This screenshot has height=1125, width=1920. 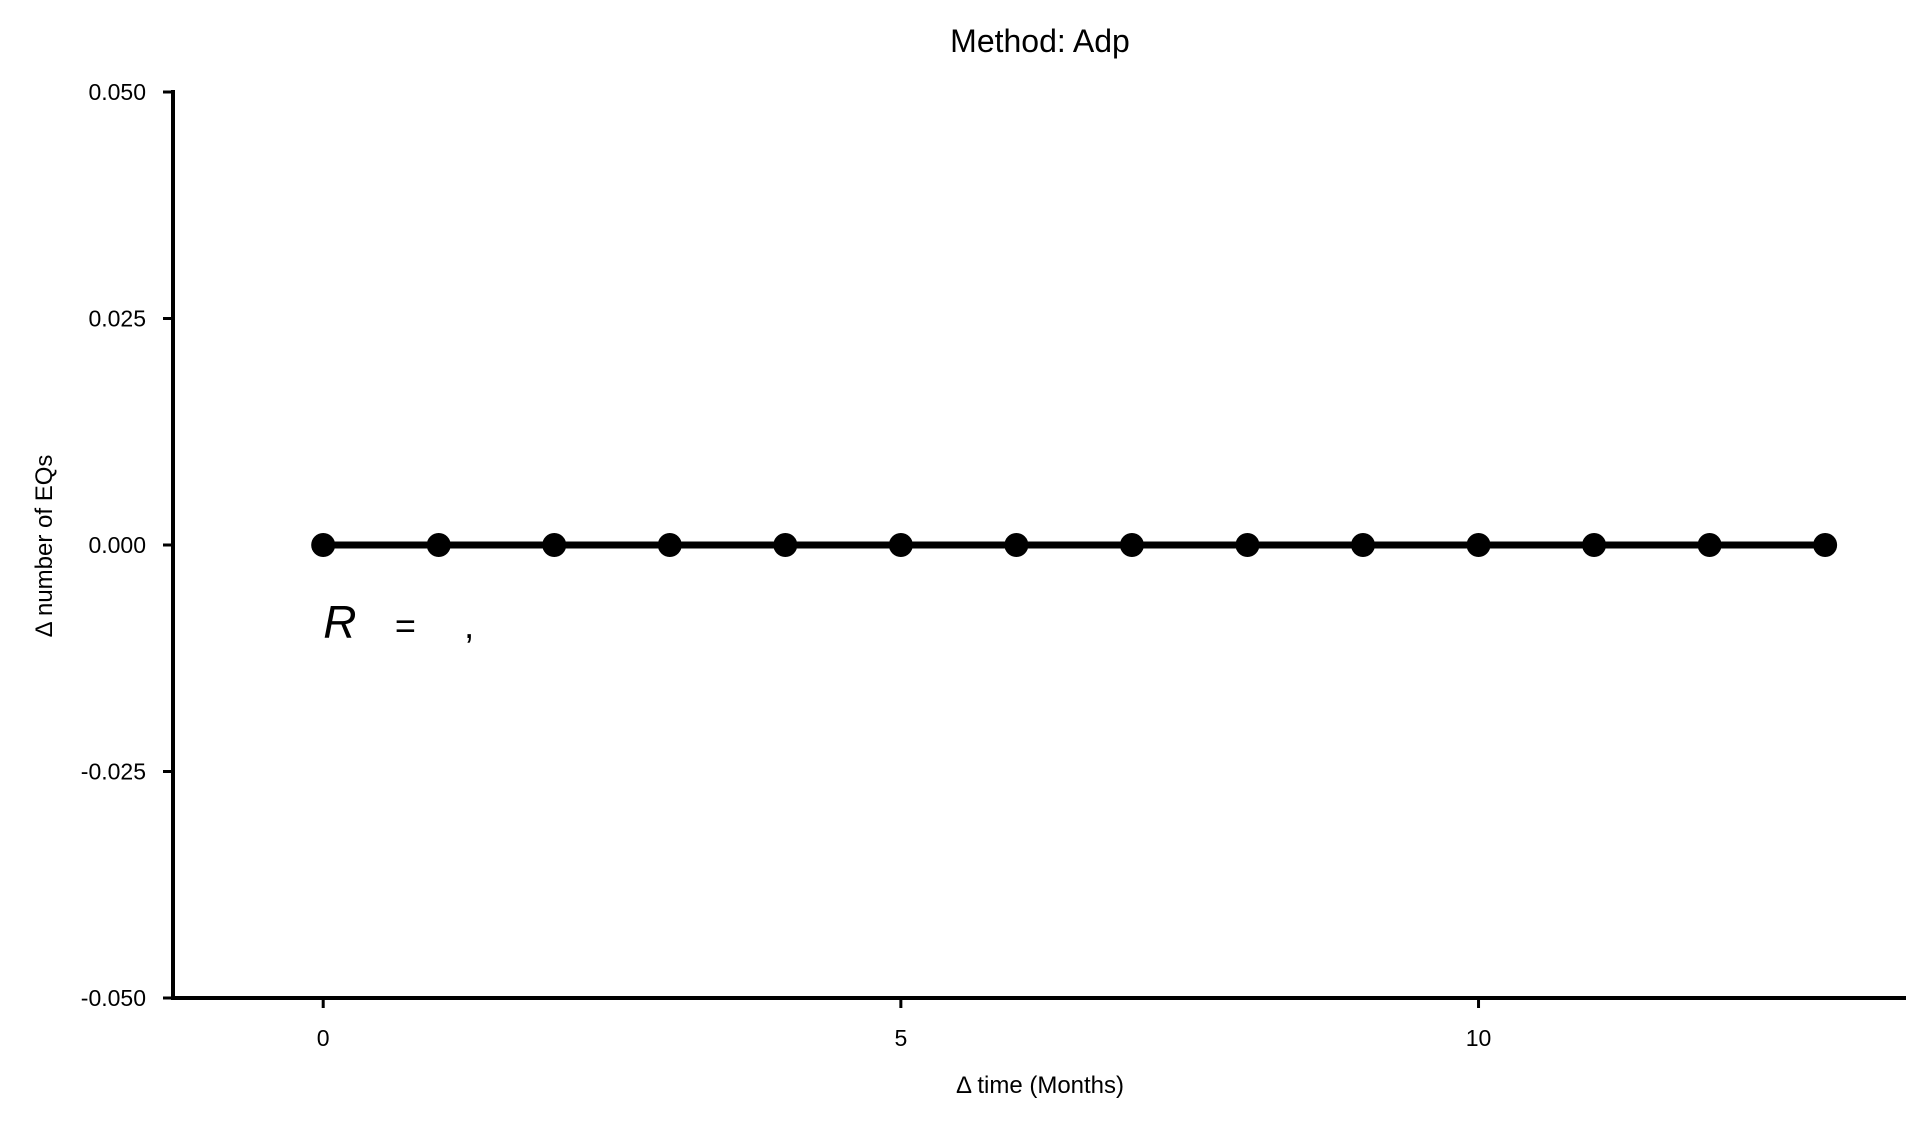 What do you see at coordinates (1479, 1038) in the screenshot?
I see `x-tick-label: 10` at bounding box center [1479, 1038].